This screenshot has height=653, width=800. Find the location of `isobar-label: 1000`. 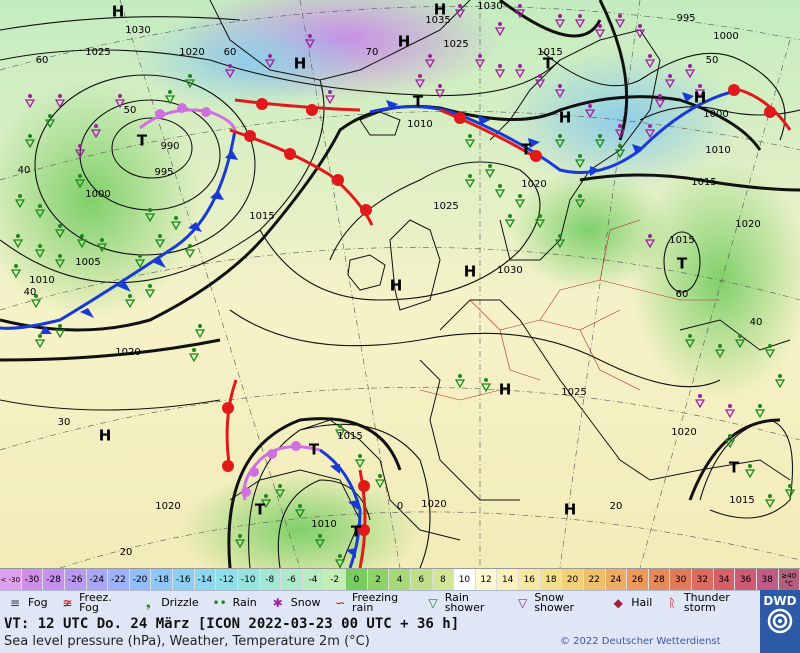

isobar-label: 1000 is located at coordinates (97, 194).